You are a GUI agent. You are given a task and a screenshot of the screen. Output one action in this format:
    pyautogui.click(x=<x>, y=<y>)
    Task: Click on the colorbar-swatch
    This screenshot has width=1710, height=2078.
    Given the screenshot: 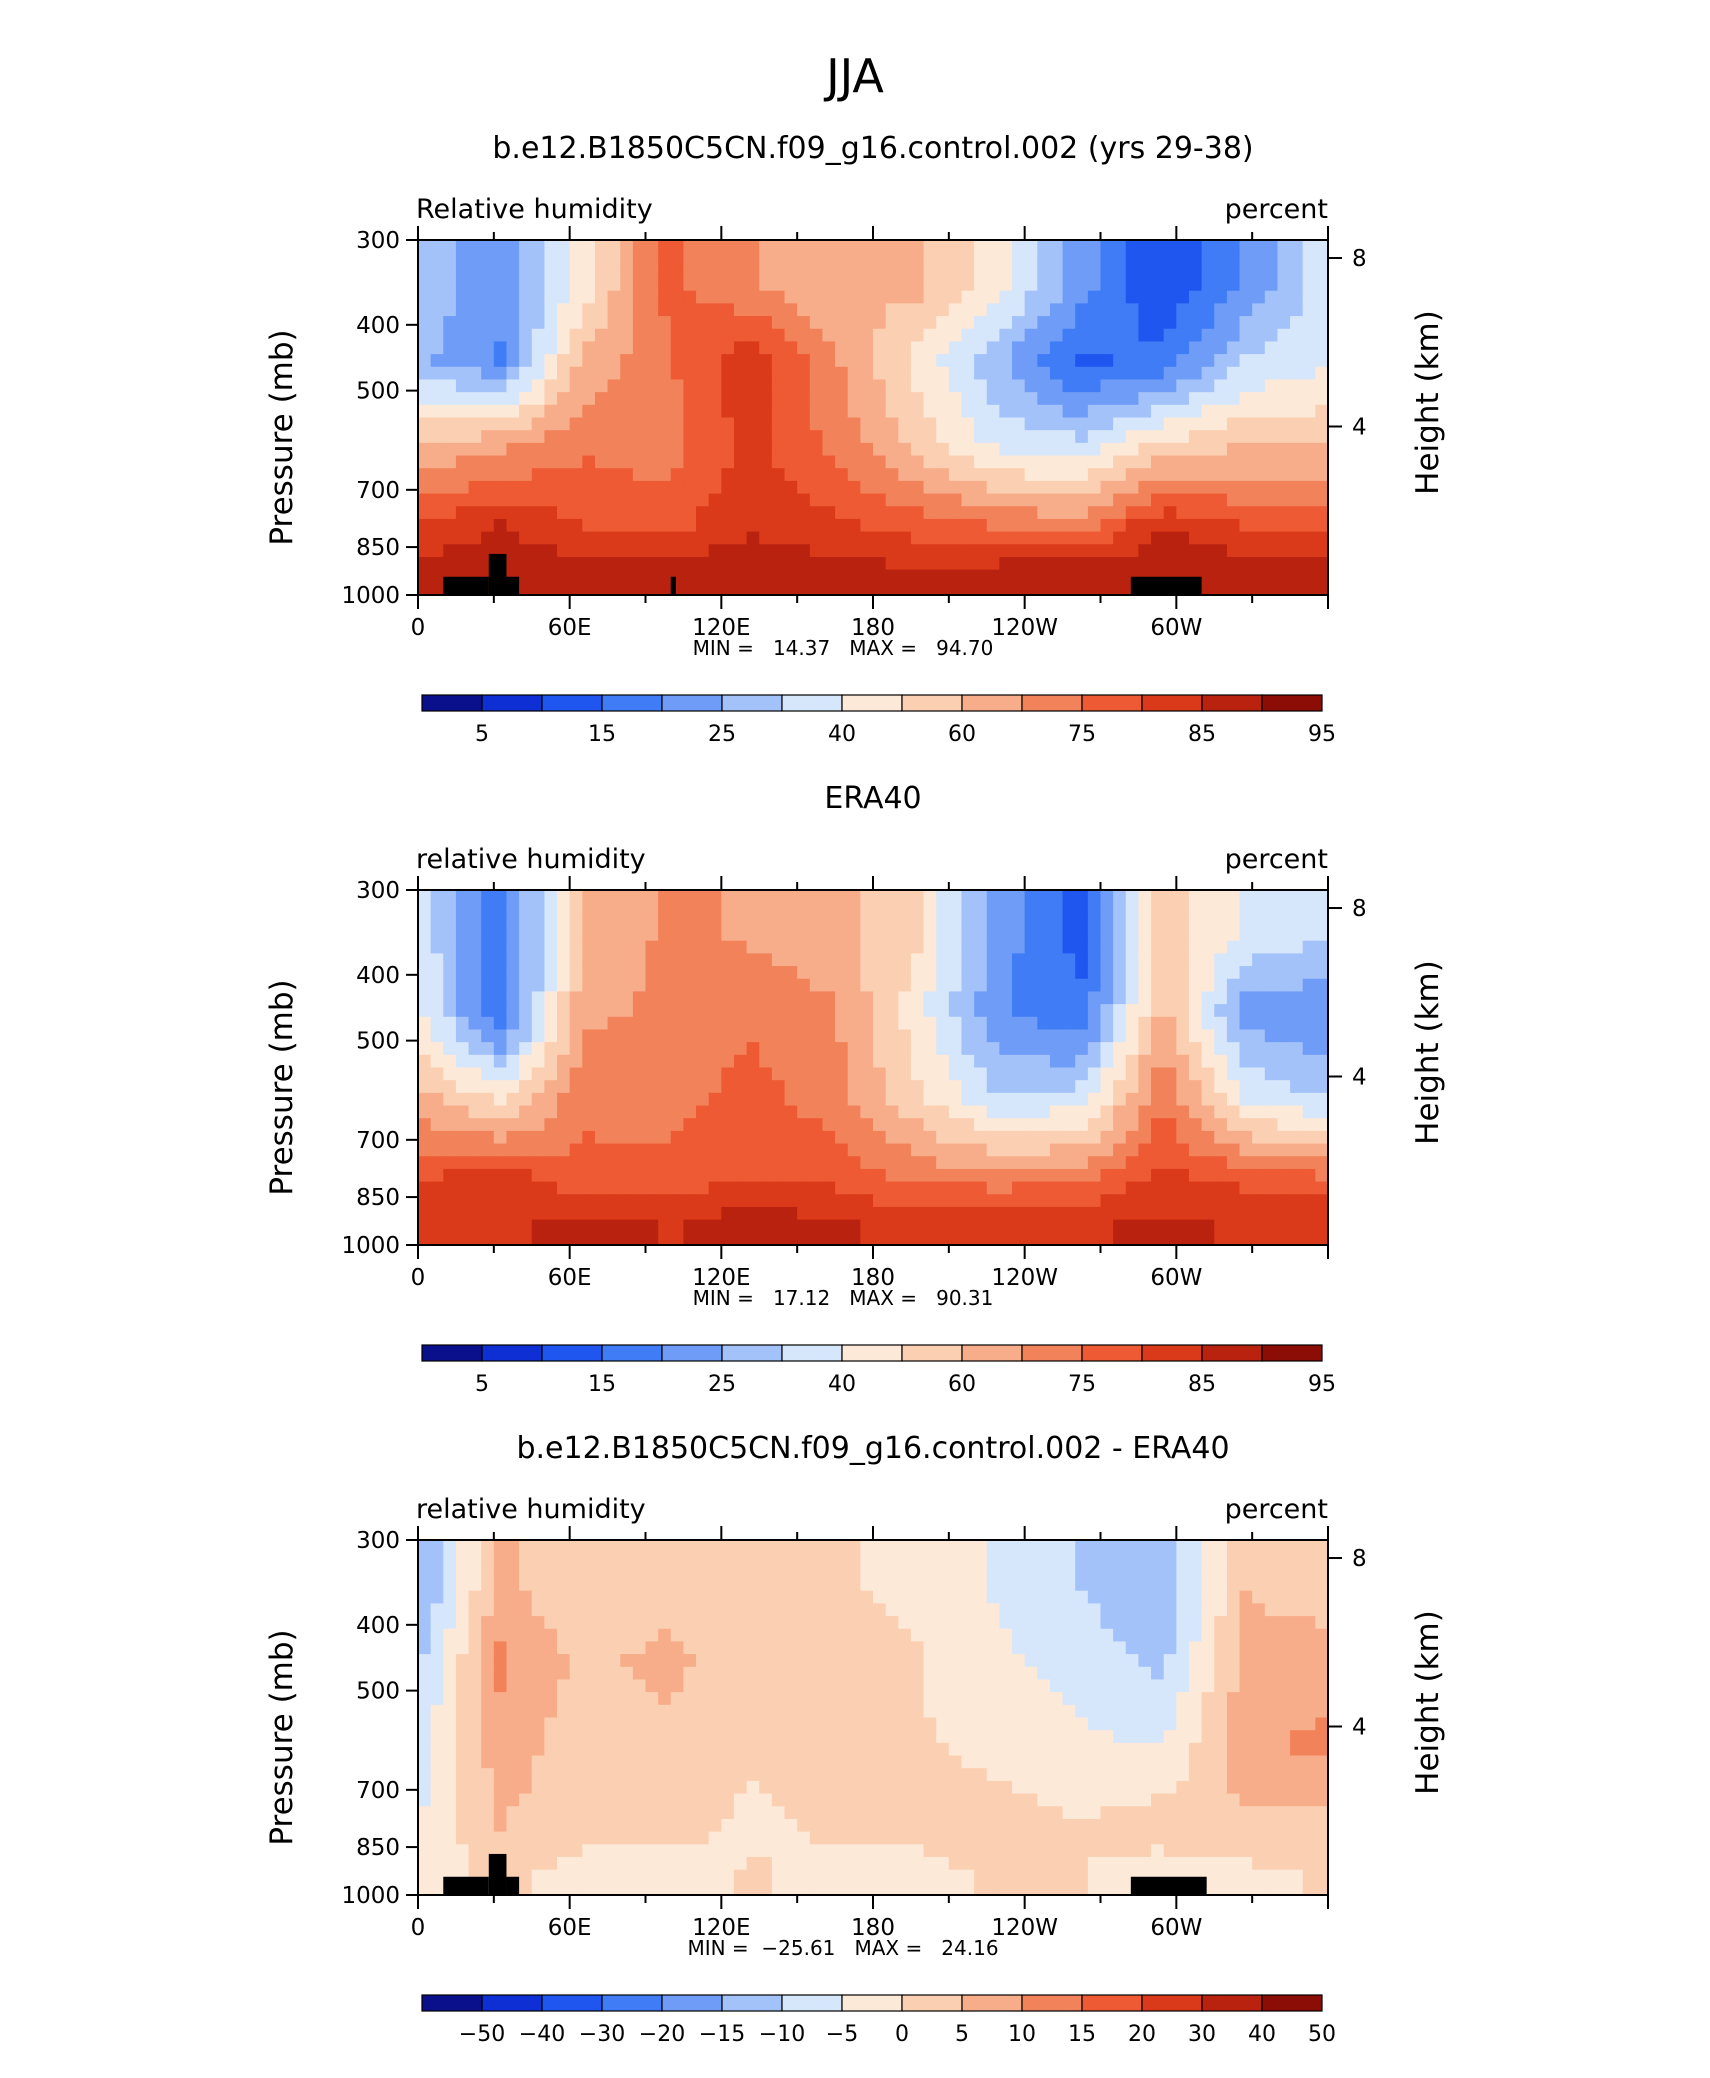 What is the action you would take?
    pyautogui.click(x=1112, y=703)
    